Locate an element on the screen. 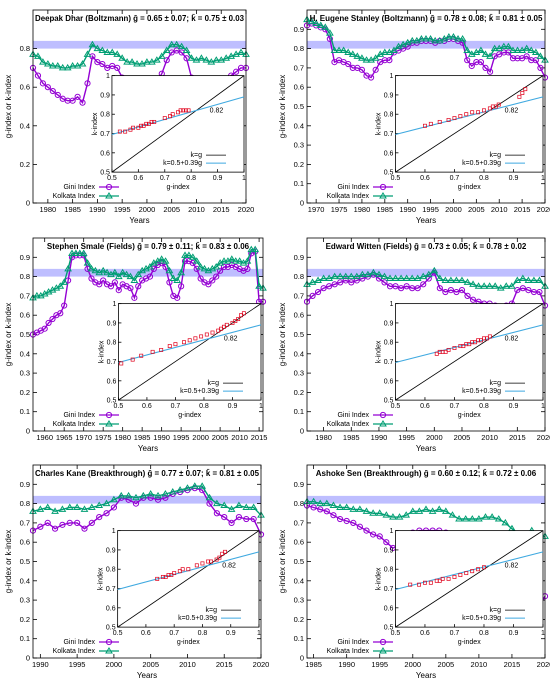  y-tick-label: 0.8 is located at coordinates (299, 48).